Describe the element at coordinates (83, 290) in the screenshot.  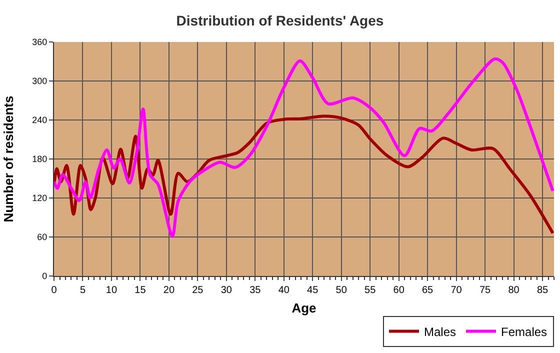
I see `x-tick-label: 5` at that location.